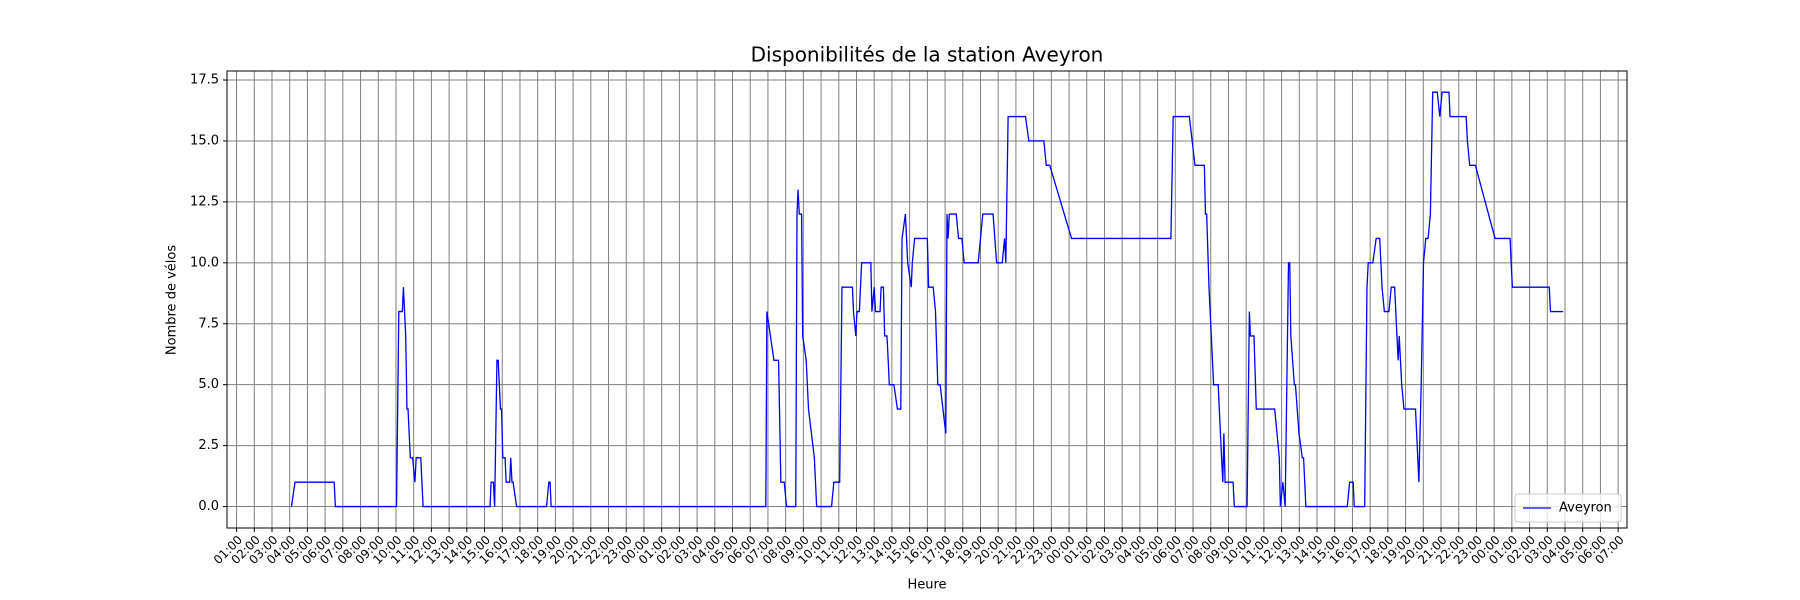  Describe the element at coordinates (204, 201) in the screenshot. I see `y-tick-label: 12.5` at that location.